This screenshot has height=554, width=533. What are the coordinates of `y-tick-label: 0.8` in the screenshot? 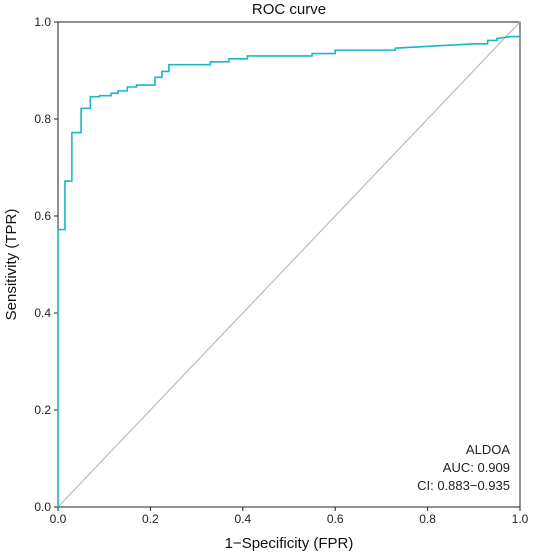 It's located at (42, 119).